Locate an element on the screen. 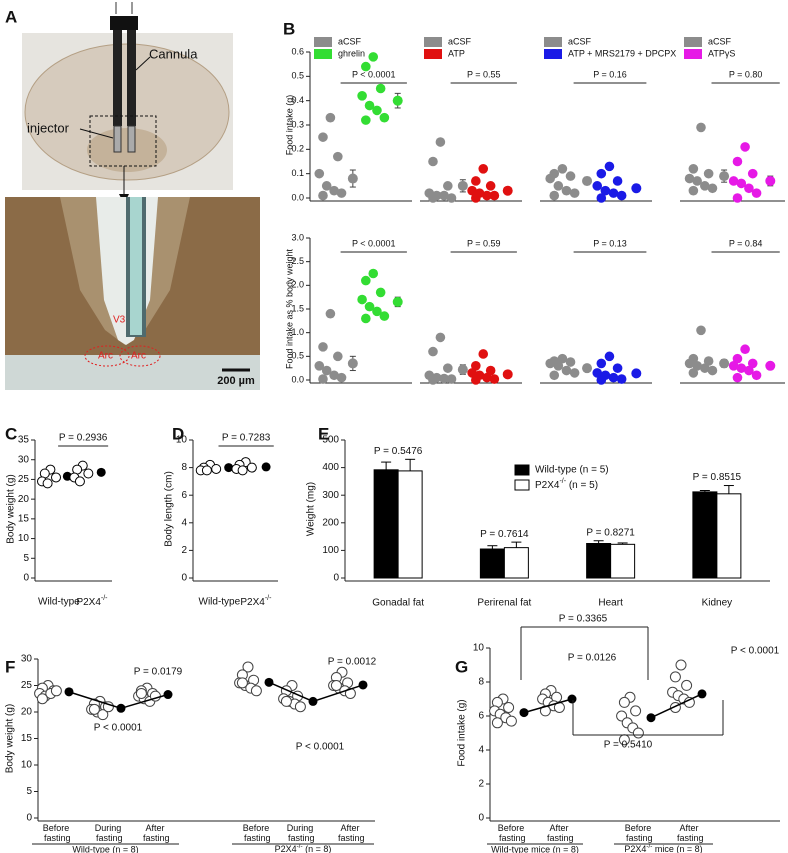  x-tick-label: Gonadal fat is located at coordinates (398, 603).